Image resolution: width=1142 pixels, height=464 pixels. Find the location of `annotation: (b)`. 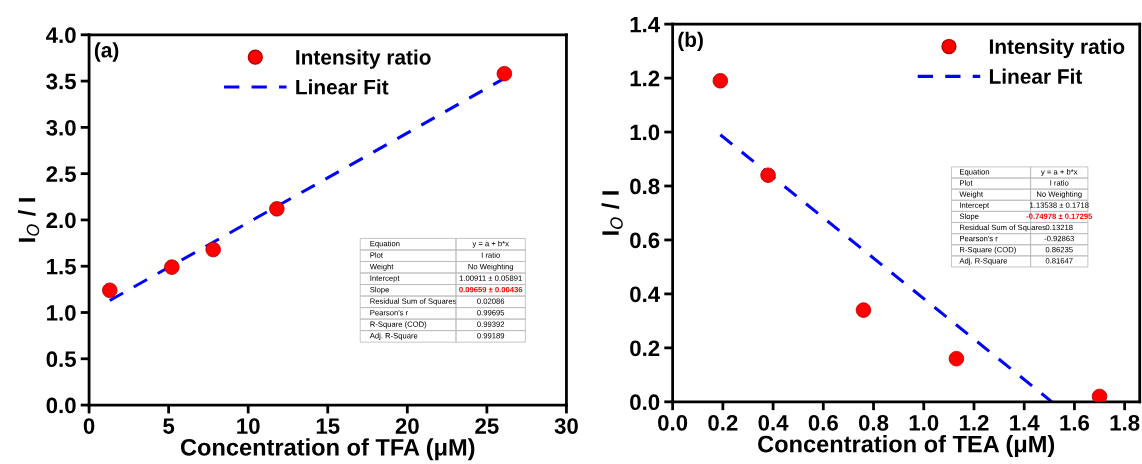

annotation: (b) is located at coordinates (690, 41).